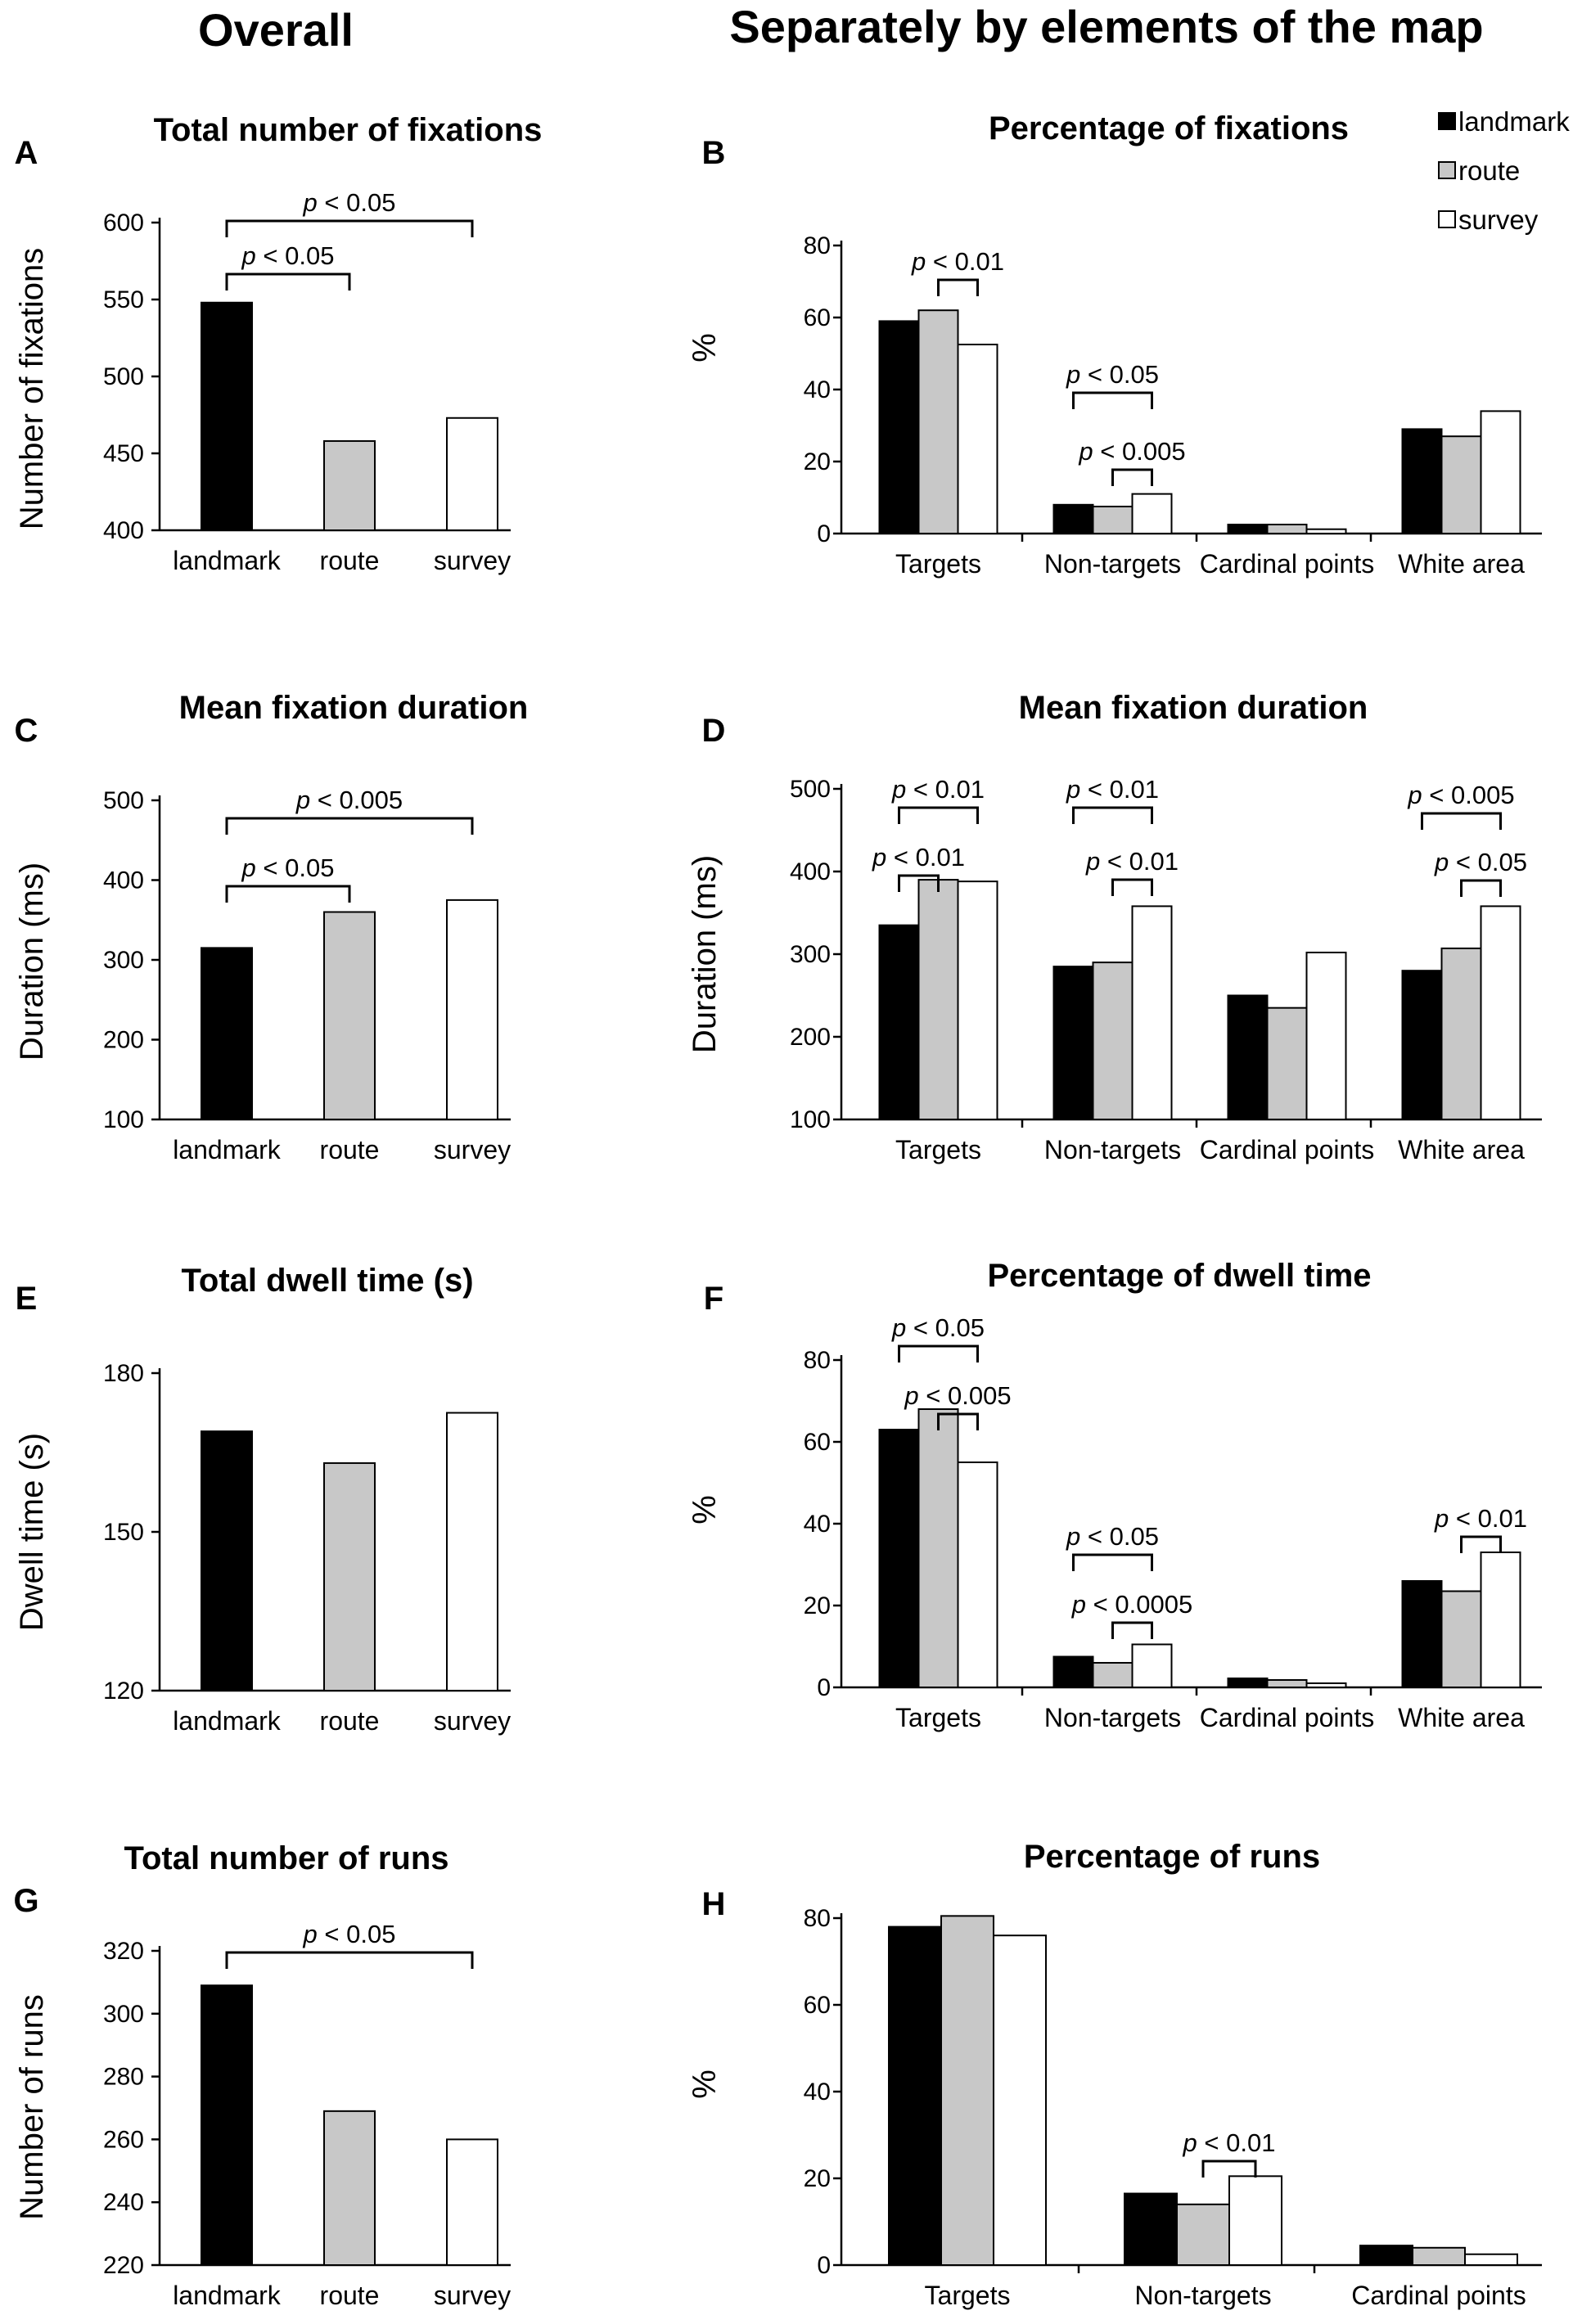  I want to click on legend-swatch-landmark, so click(1447, 121).